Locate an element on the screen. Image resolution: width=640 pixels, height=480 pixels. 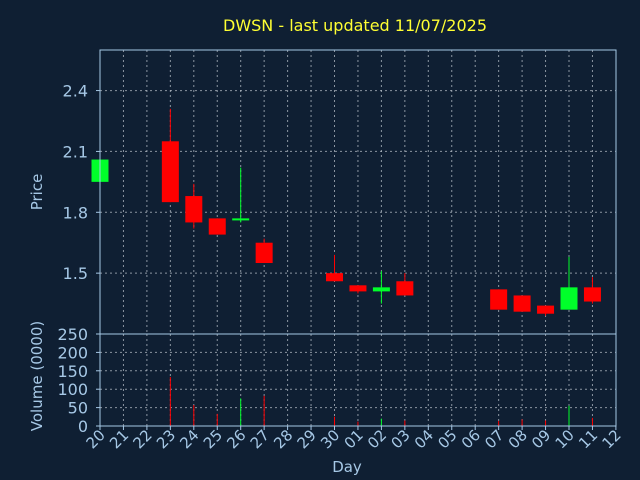
volume-bars is located at coordinates (381, 401).